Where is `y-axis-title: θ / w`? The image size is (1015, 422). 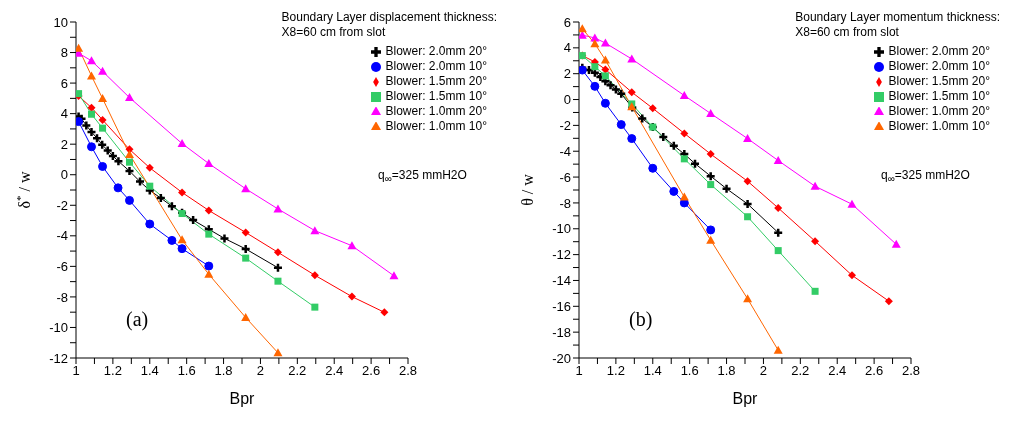 y-axis-title: θ / w is located at coordinates (527, 189).